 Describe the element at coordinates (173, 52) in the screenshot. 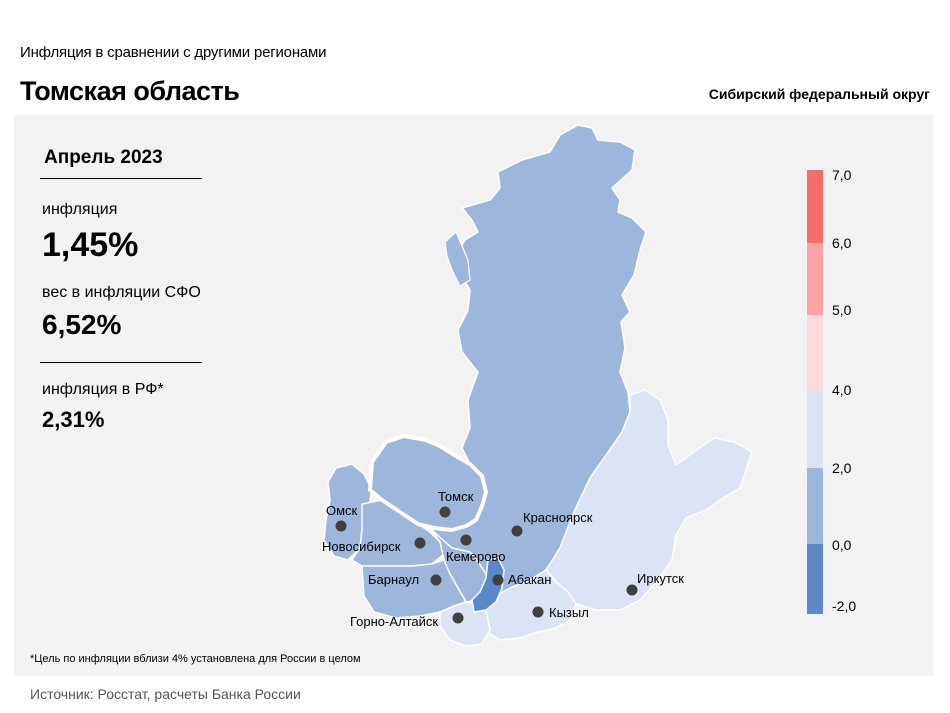

I see `page-subtitle: Инфляция в сравнении с другими регионами` at that location.